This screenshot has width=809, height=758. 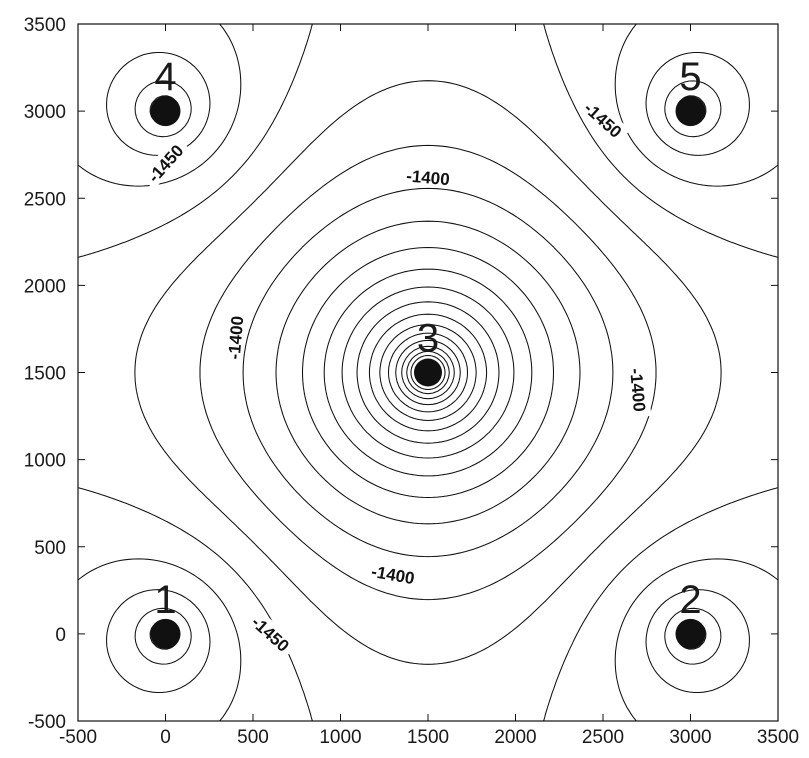 What do you see at coordinates (60, 635) in the screenshot?
I see `y-tick-label: 0` at bounding box center [60, 635].